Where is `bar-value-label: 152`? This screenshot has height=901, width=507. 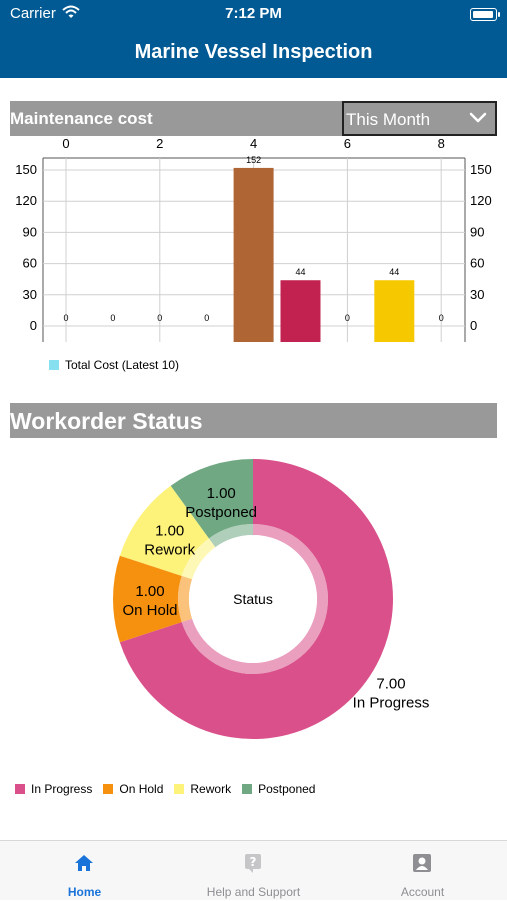 bar-value-label: 152 is located at coordinates (253, 160).